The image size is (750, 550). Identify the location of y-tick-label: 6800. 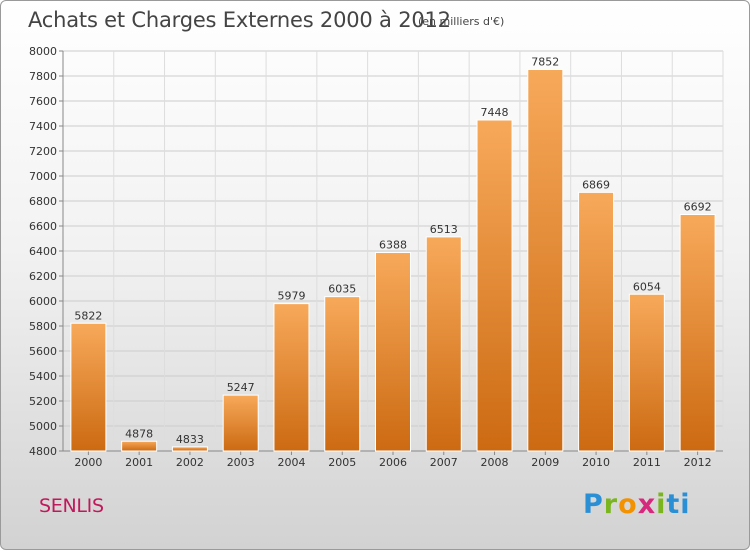
(43, 201).